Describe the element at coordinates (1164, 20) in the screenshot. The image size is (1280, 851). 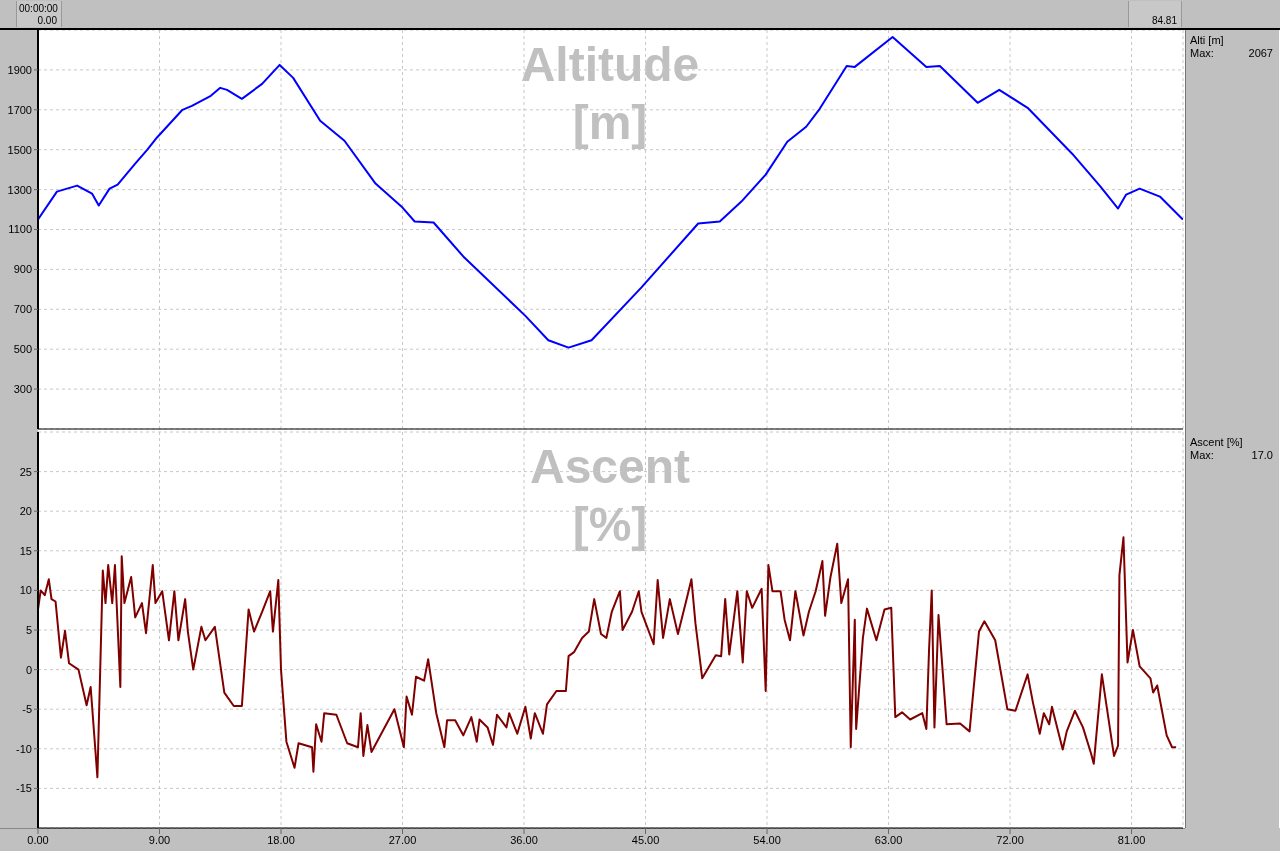
I see `text: 84.81` at that location.